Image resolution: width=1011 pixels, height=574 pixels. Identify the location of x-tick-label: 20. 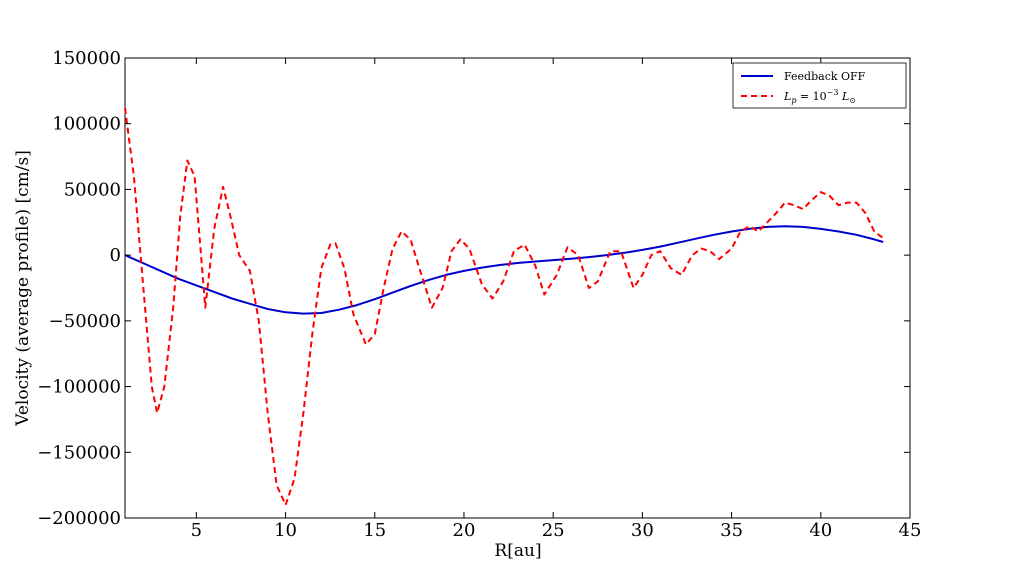
(464, 530).